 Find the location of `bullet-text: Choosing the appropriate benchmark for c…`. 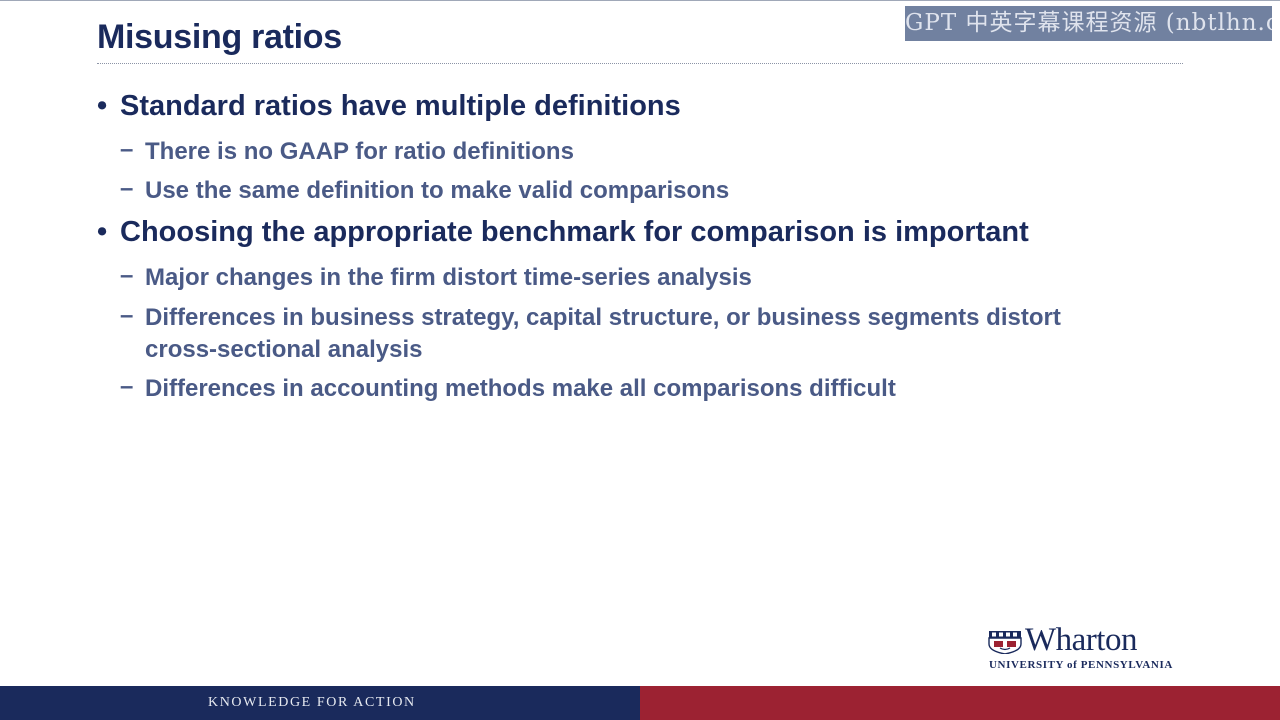

bullet-text: Choosing the appropriate benchmark for c… is located at coordinates (574, 232).